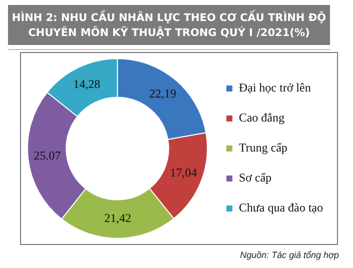 The width and height of the screenshot is (353, 268). I want to click on legend-label: Đại học trở lên, so click(274, 87).